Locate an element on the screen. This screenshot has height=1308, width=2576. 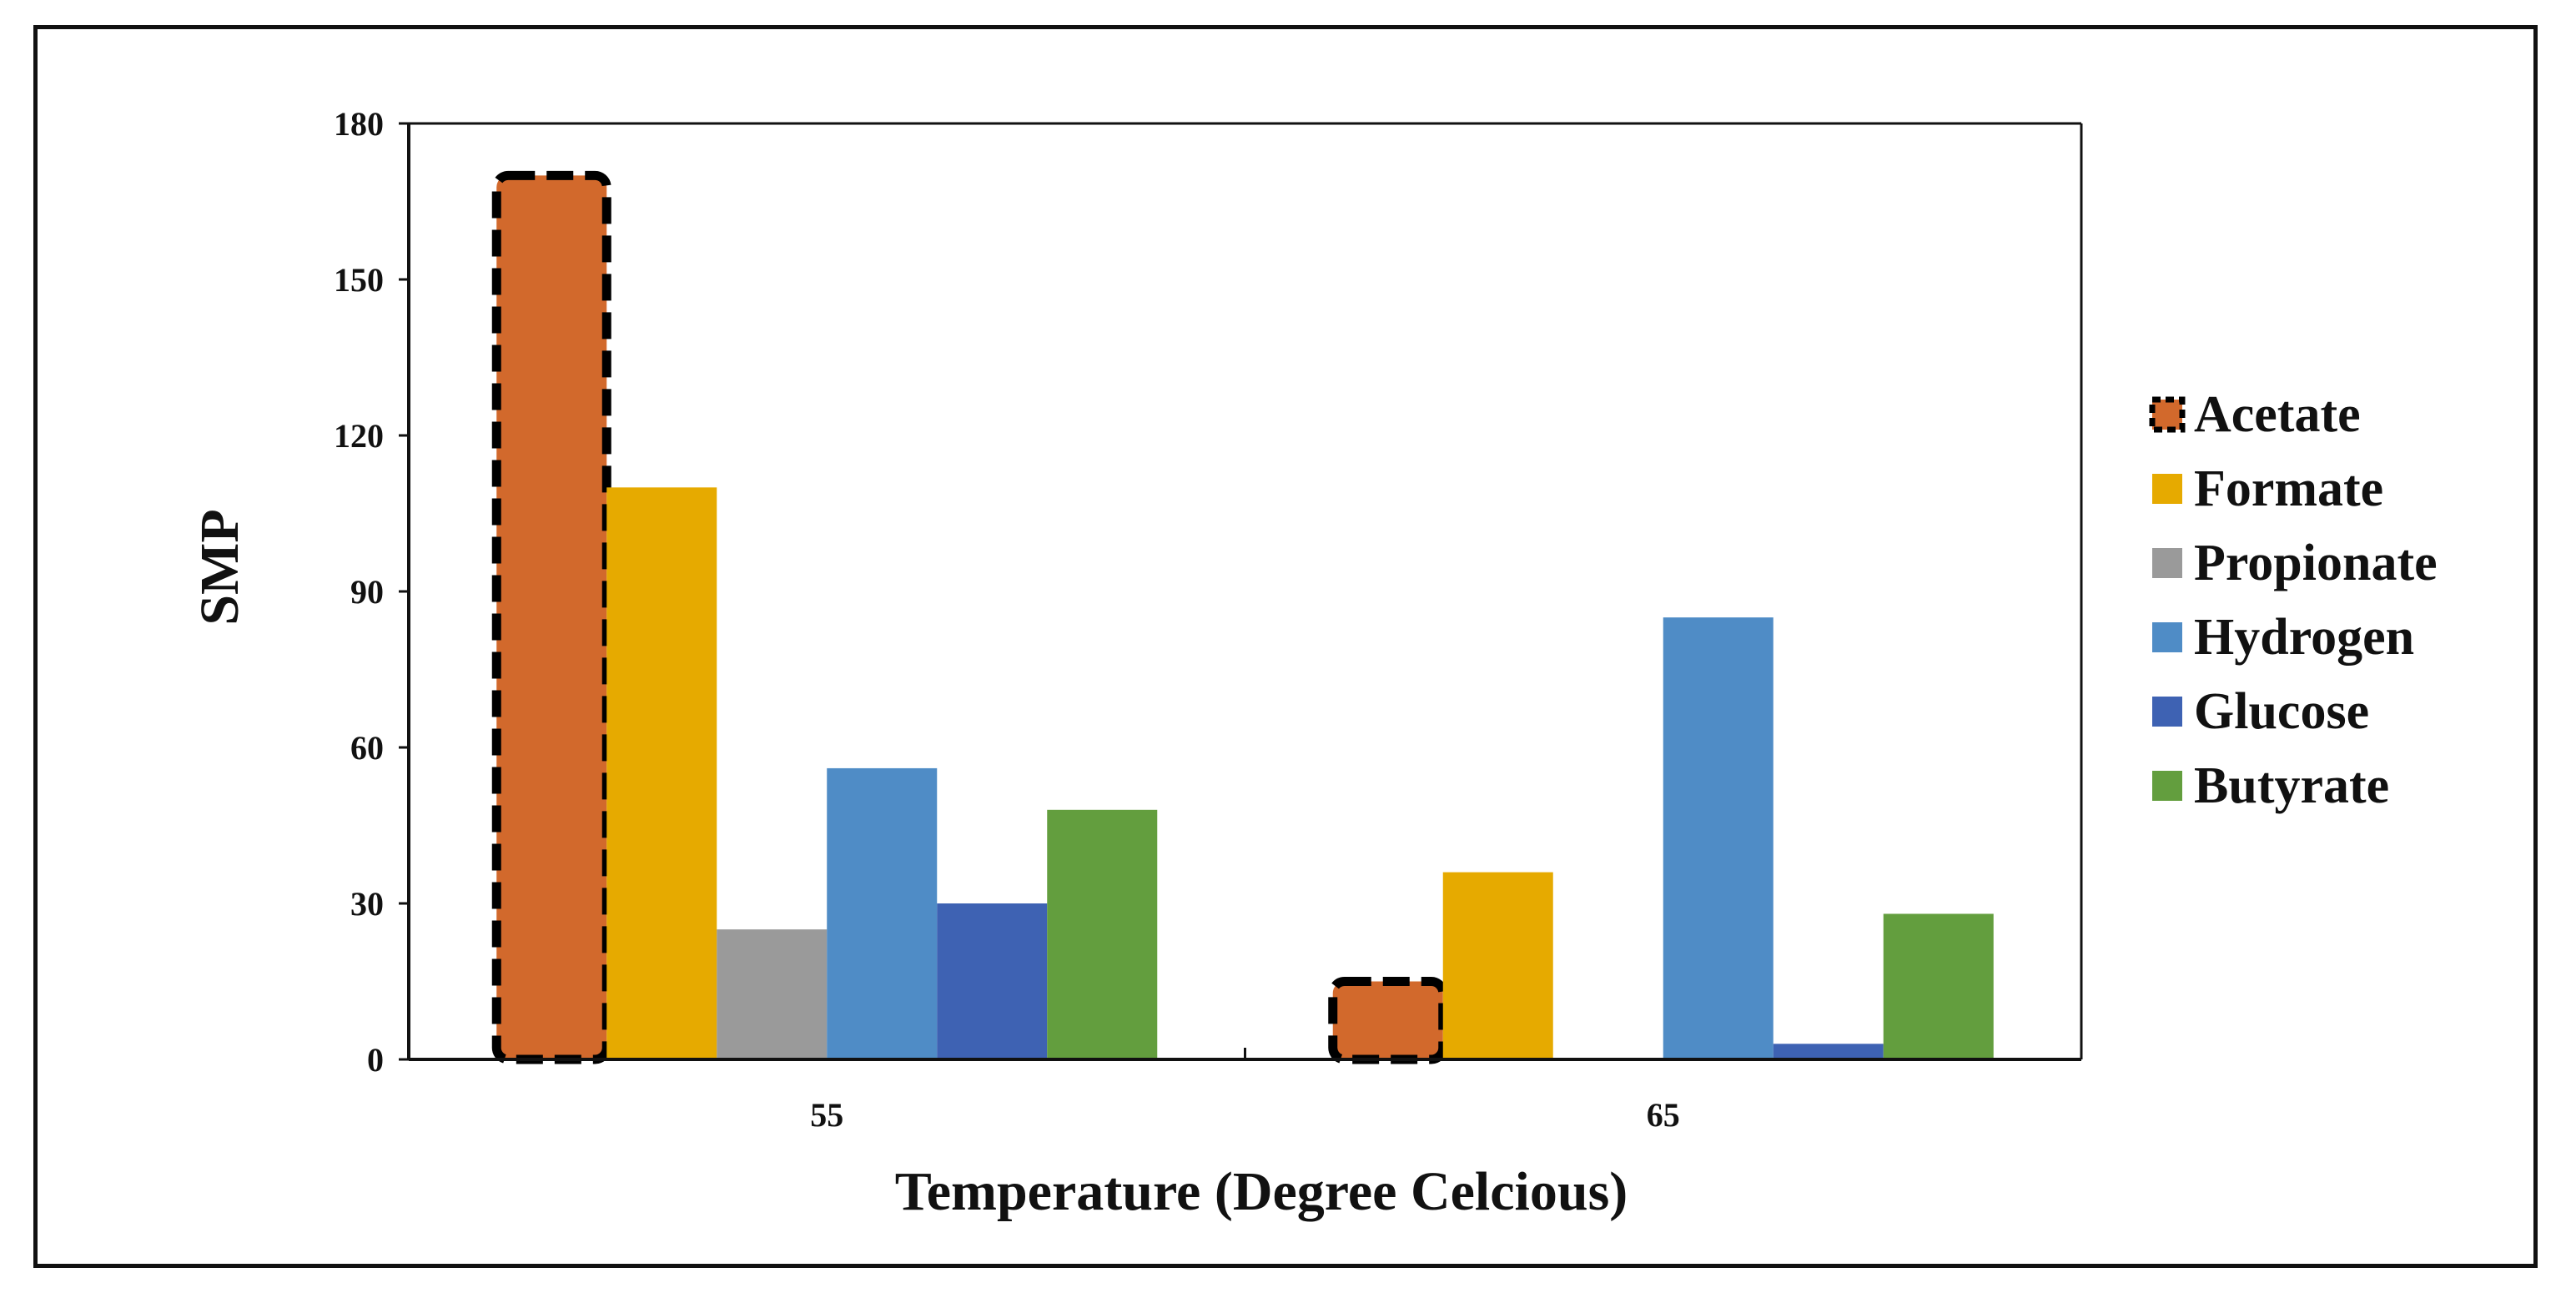
legend-label-butyrate: Butyrate is located at coordinates (2291, 785).